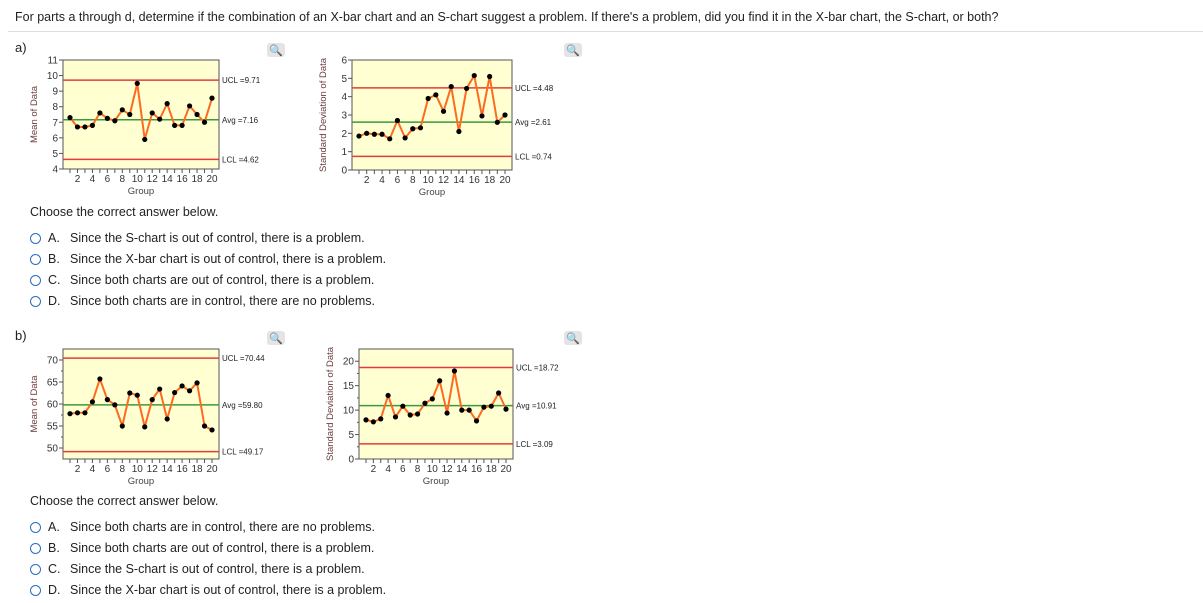 The image size is (1203, 603). What do you see at coordinates (433, 469) in the screenshot?
I see `x-tick-label: 10` at bounding box center [433, 469].